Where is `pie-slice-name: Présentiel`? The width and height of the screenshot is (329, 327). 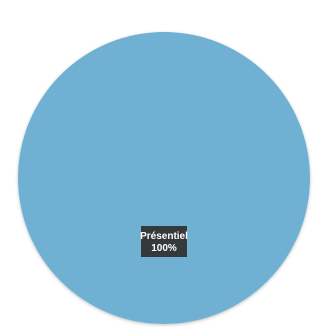 pie-slice-name: Présentiel is located at coordinates (164, 236).